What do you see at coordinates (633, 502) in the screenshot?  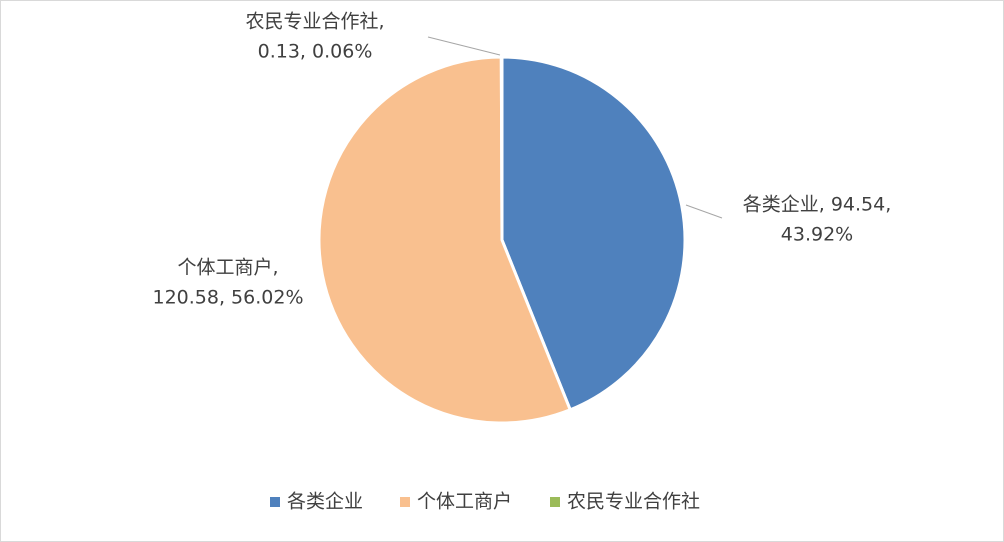 I see `legend-label: 农民专业合作社` at bounding box center [633, 502].